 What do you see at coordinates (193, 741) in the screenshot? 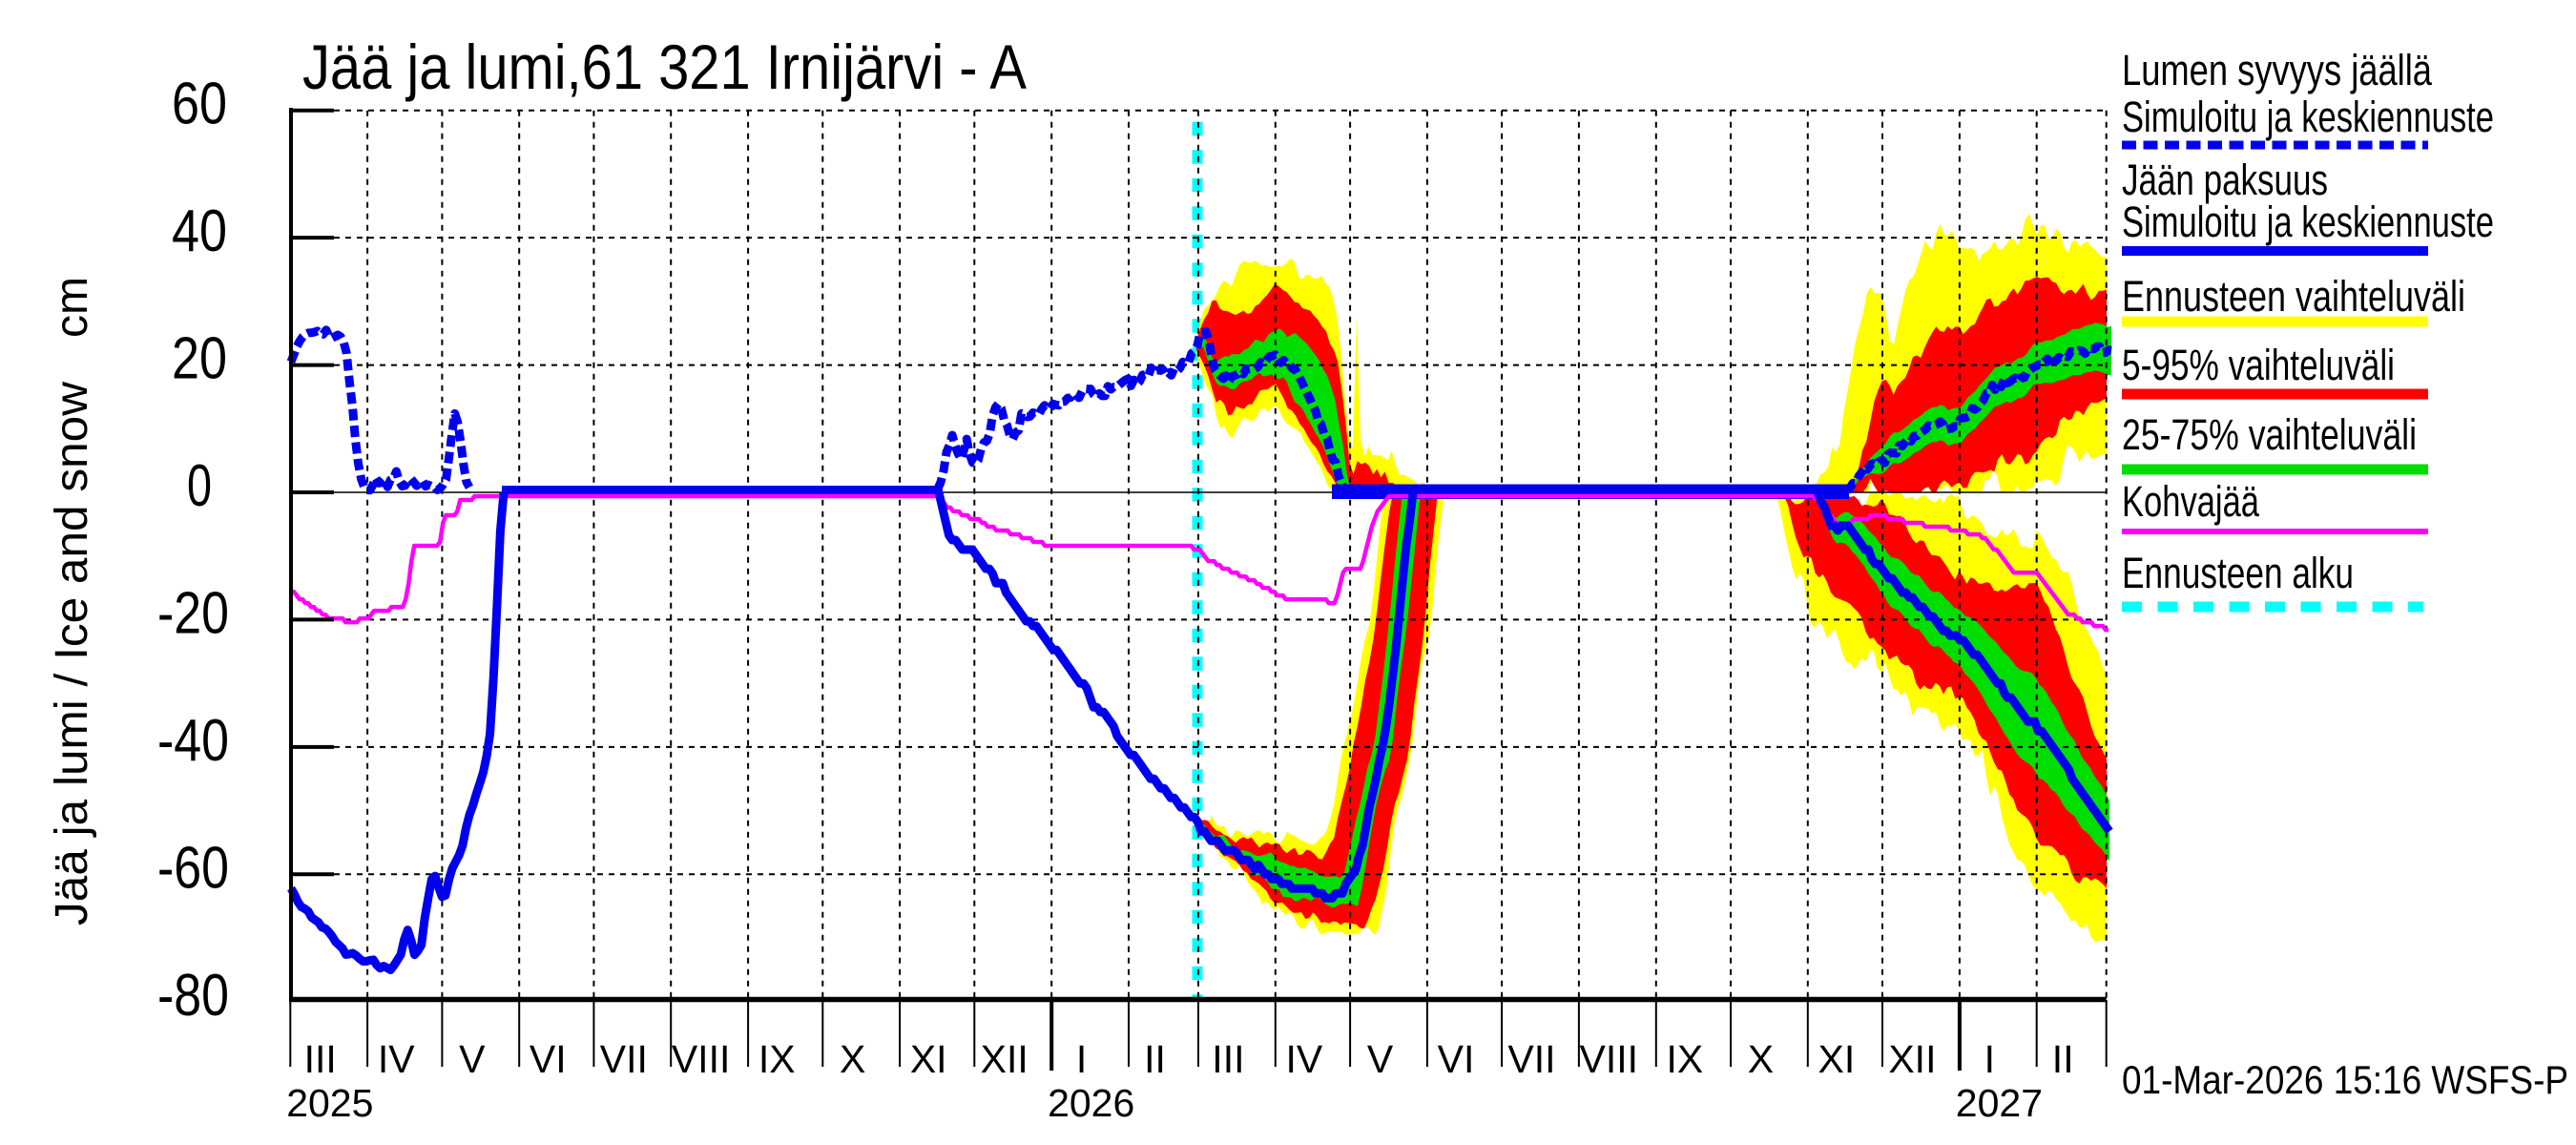
I see `svg-text: -40` at bounding box center [193, 741].